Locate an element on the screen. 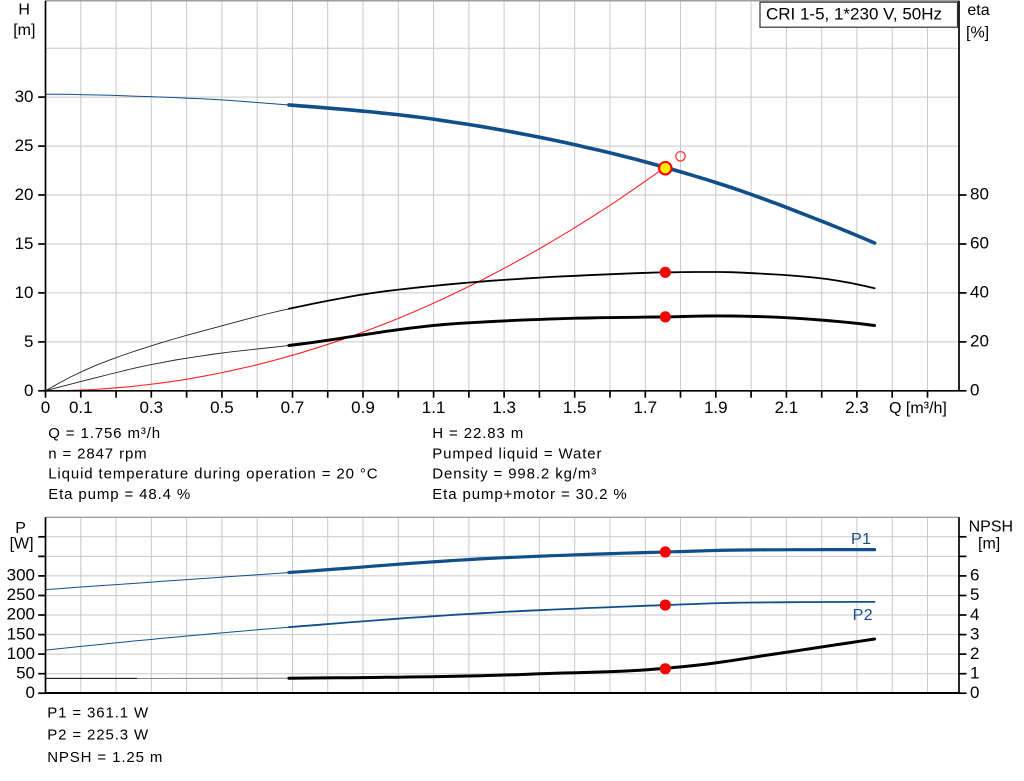 The height and width of the screenshot is (781, 1024). svg-text: 60 is located at coordinates (979, 243).